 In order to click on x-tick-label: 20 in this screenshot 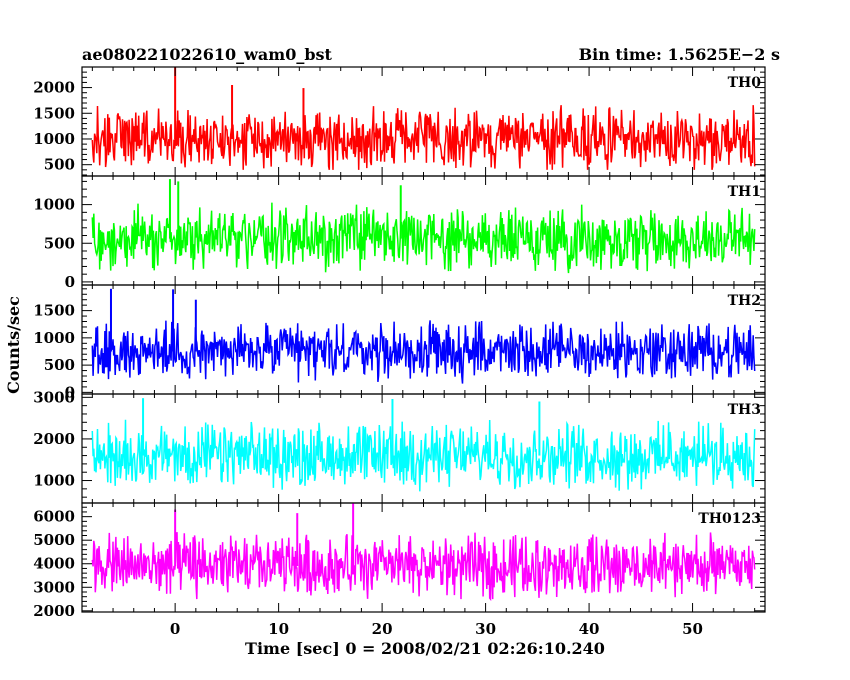, I will do `click(382, 629)`.